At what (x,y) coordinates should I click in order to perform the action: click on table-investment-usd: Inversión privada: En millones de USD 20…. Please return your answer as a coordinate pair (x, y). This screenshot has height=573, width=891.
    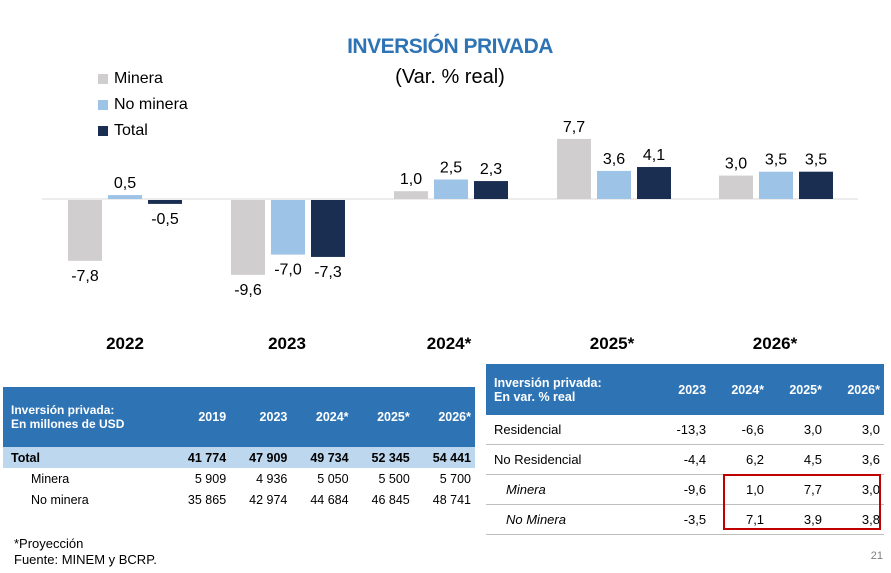
    Looking at the image, I should click on (239, 448).